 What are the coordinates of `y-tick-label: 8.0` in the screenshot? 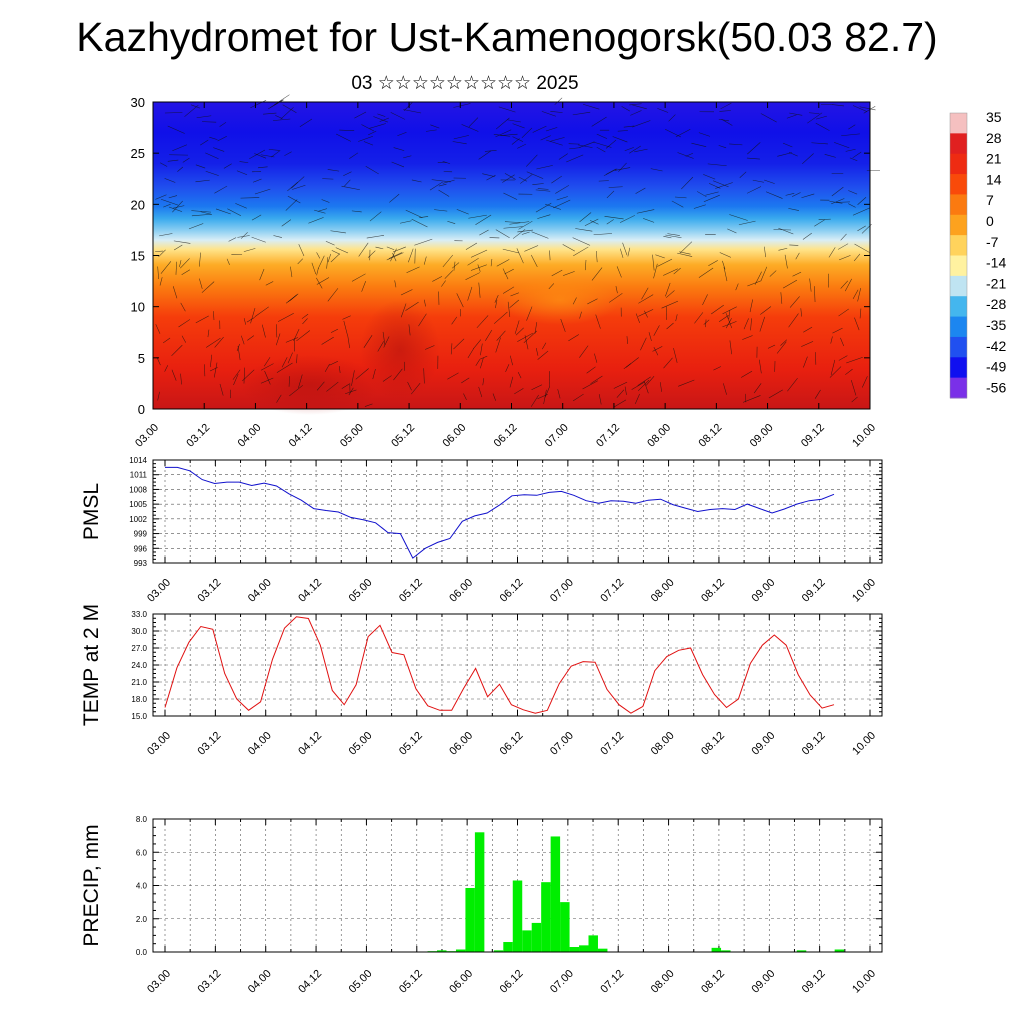 It's located at (142, 819).